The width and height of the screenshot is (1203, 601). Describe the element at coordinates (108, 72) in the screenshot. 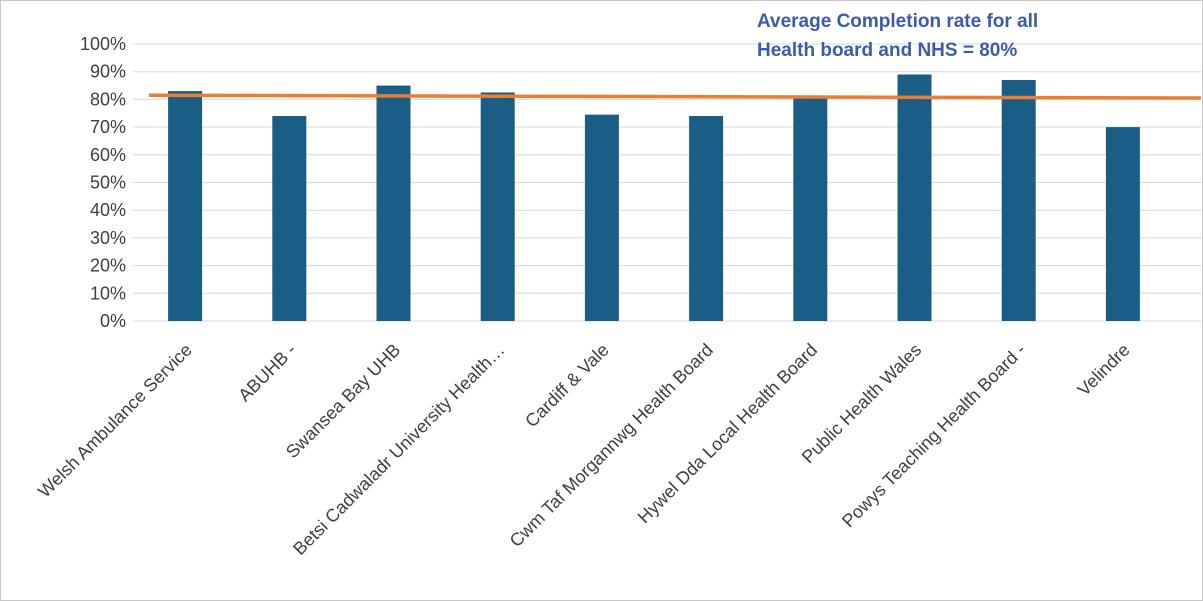

I see `y-tick-label: 90%` at that location.